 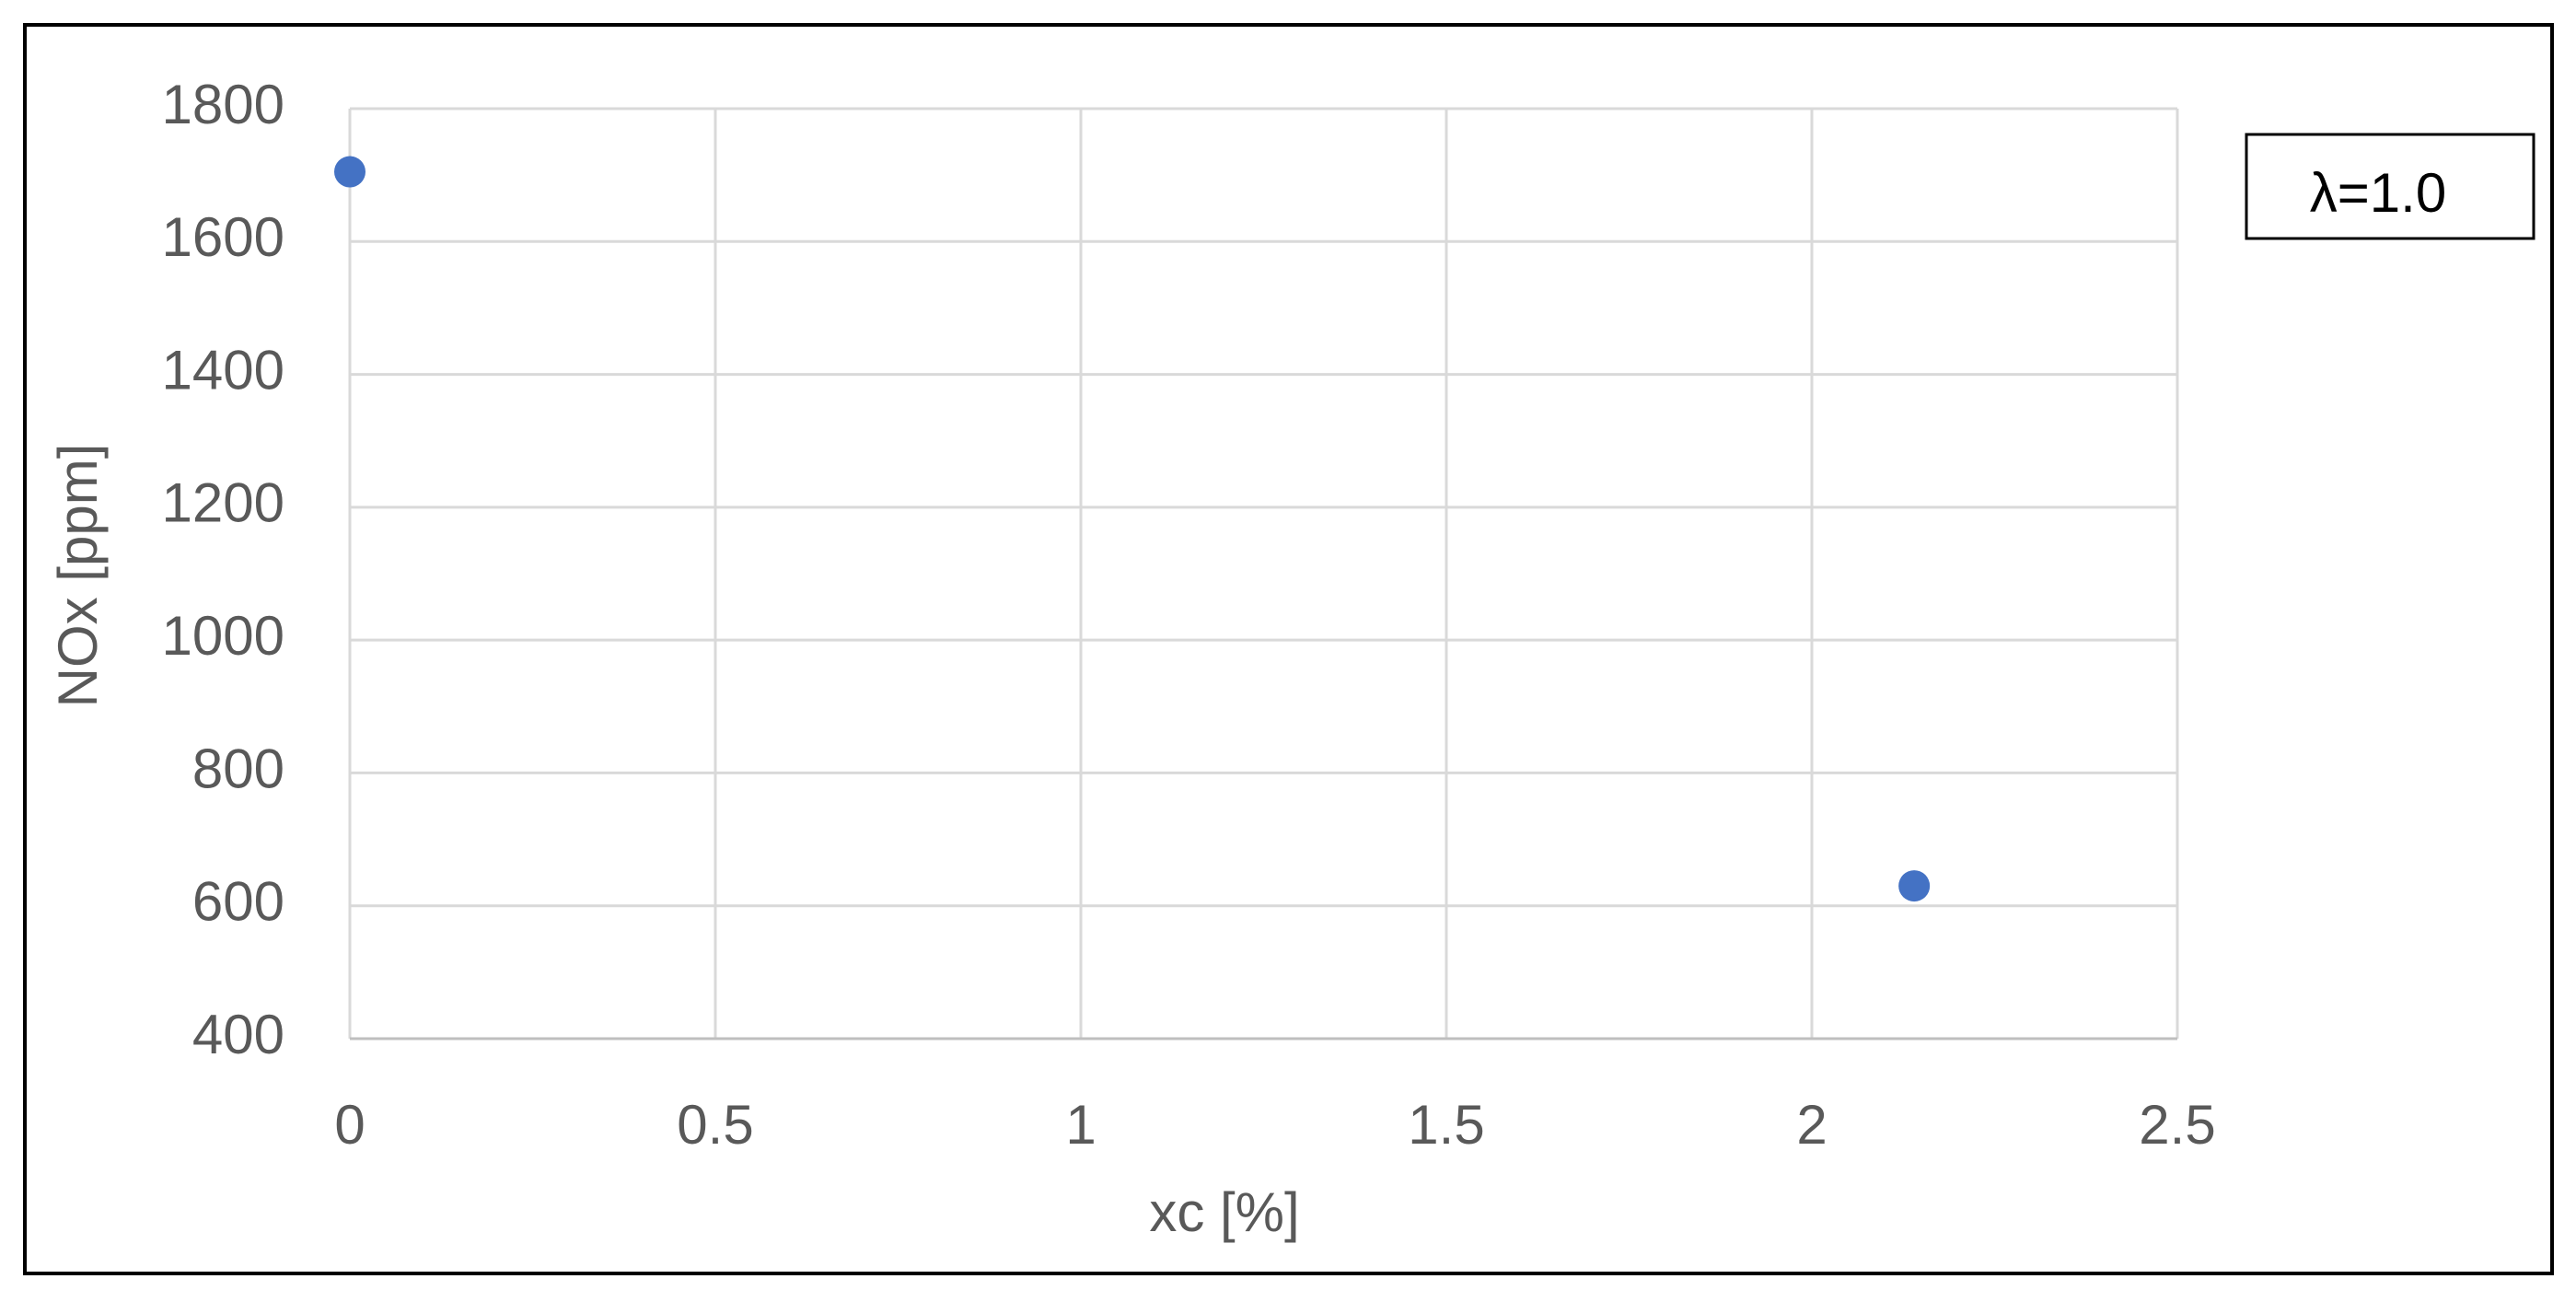 I want to click on annotation-box, so click(x=2390, y=186).